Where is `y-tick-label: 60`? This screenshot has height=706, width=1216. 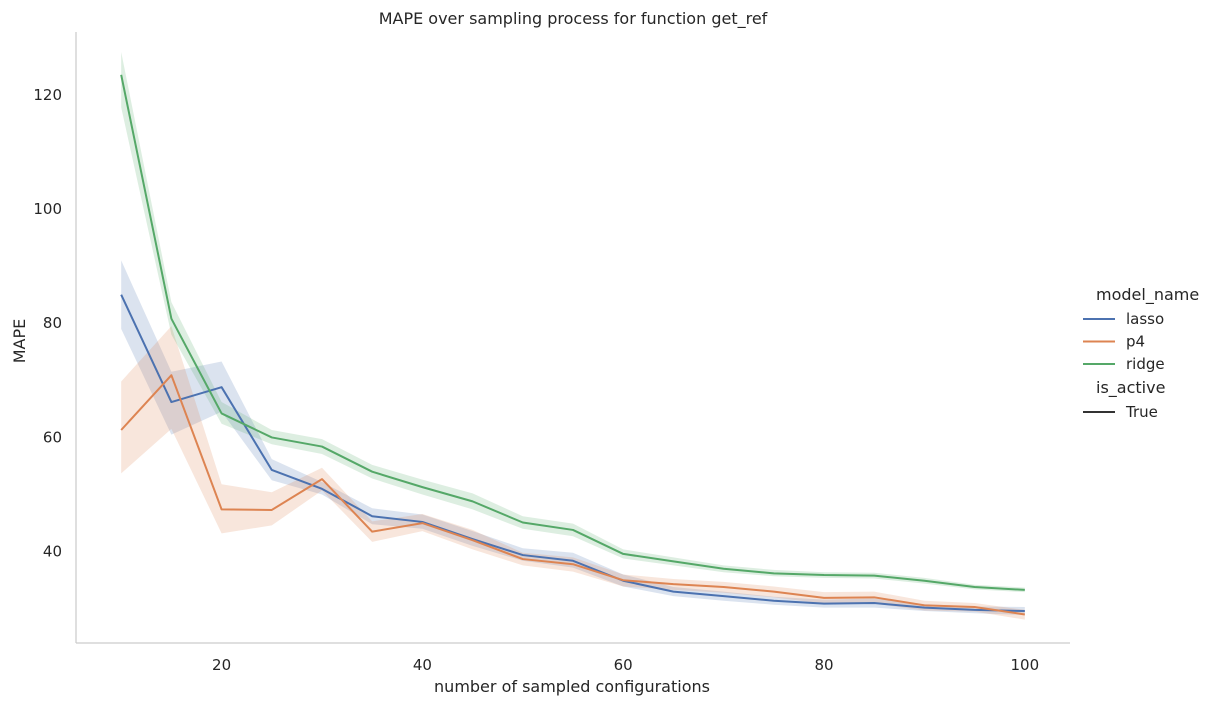 y-tick-label: 60 is located at coordinates (52, 437).